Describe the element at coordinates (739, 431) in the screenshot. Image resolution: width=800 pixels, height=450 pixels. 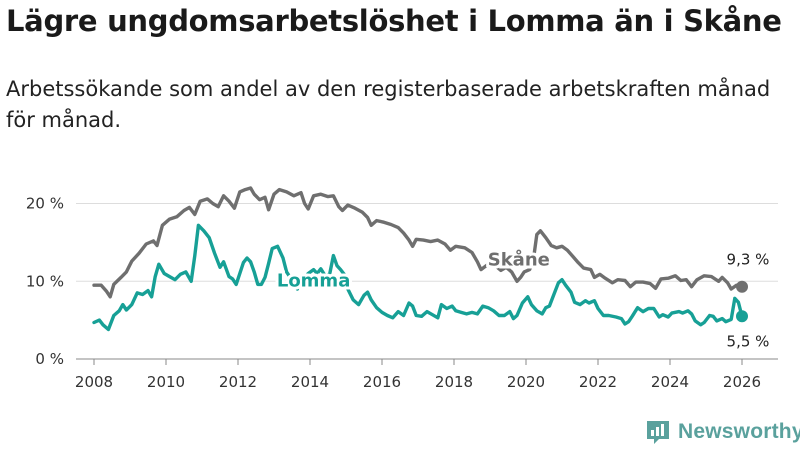
I see `brand-name: Newsworthy` at that location.